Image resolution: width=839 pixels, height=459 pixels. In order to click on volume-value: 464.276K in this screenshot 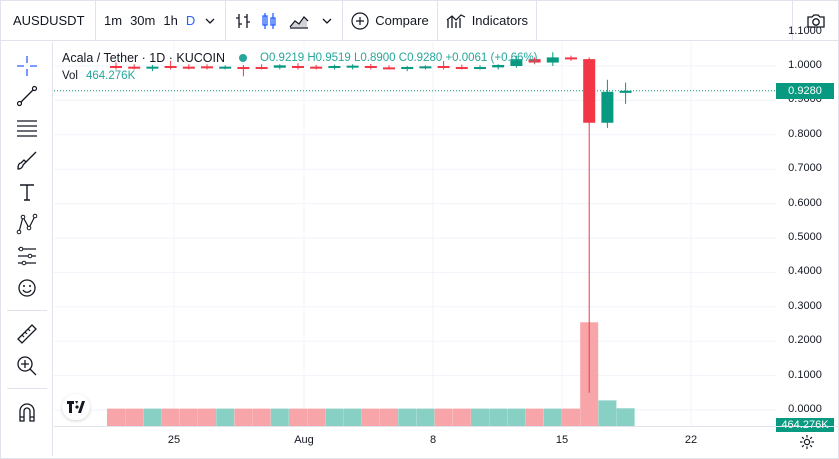, I will do `click(111, 76)`.